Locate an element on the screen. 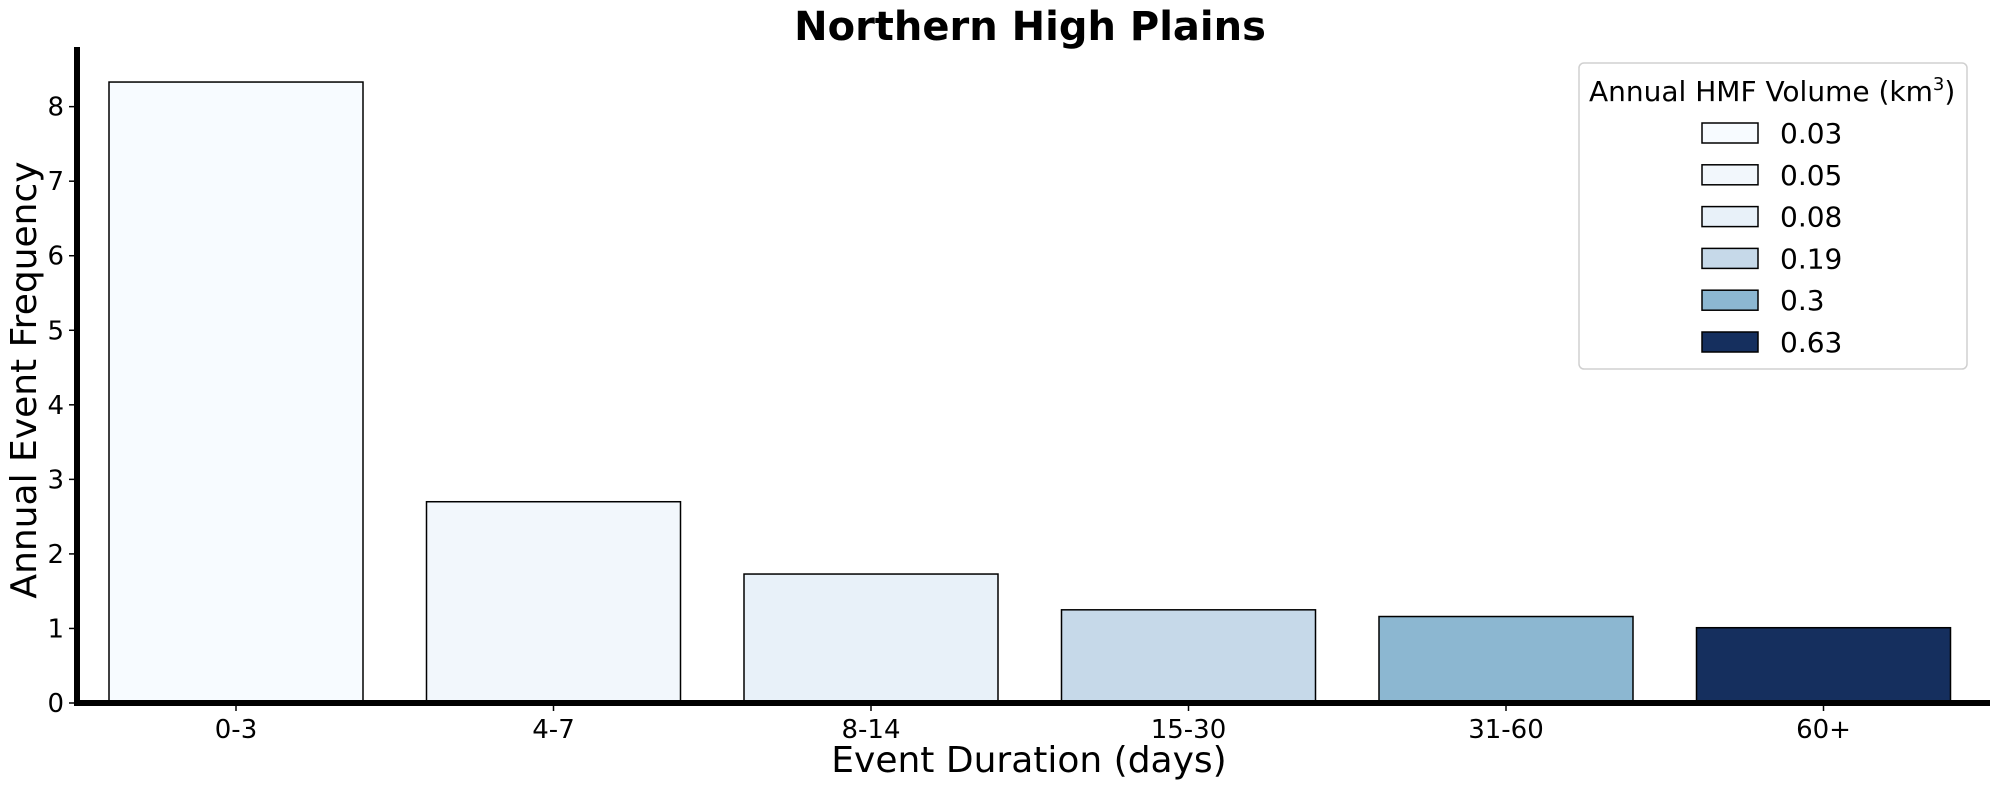 This screenshot has width=1990, height=789. bar-60+ is located at coordinates (1823, 665).